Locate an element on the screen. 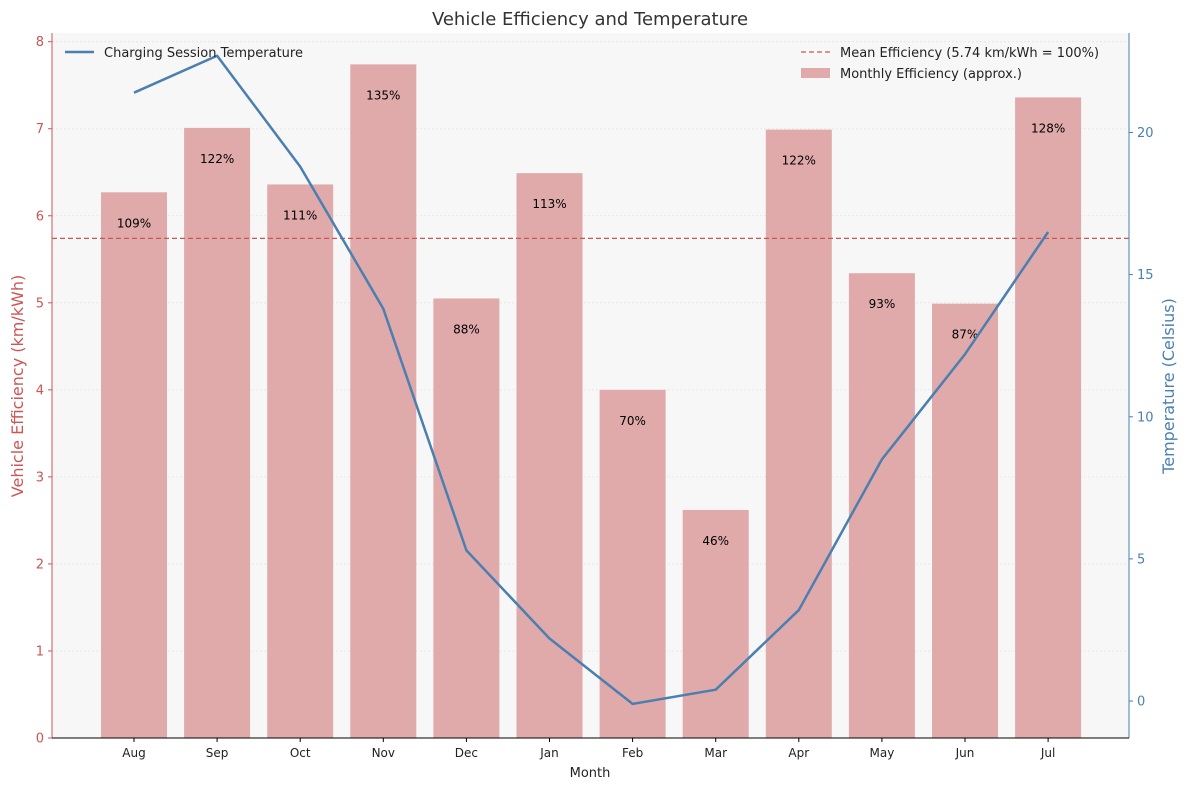  bar-may is located at coordinates (881, 505).